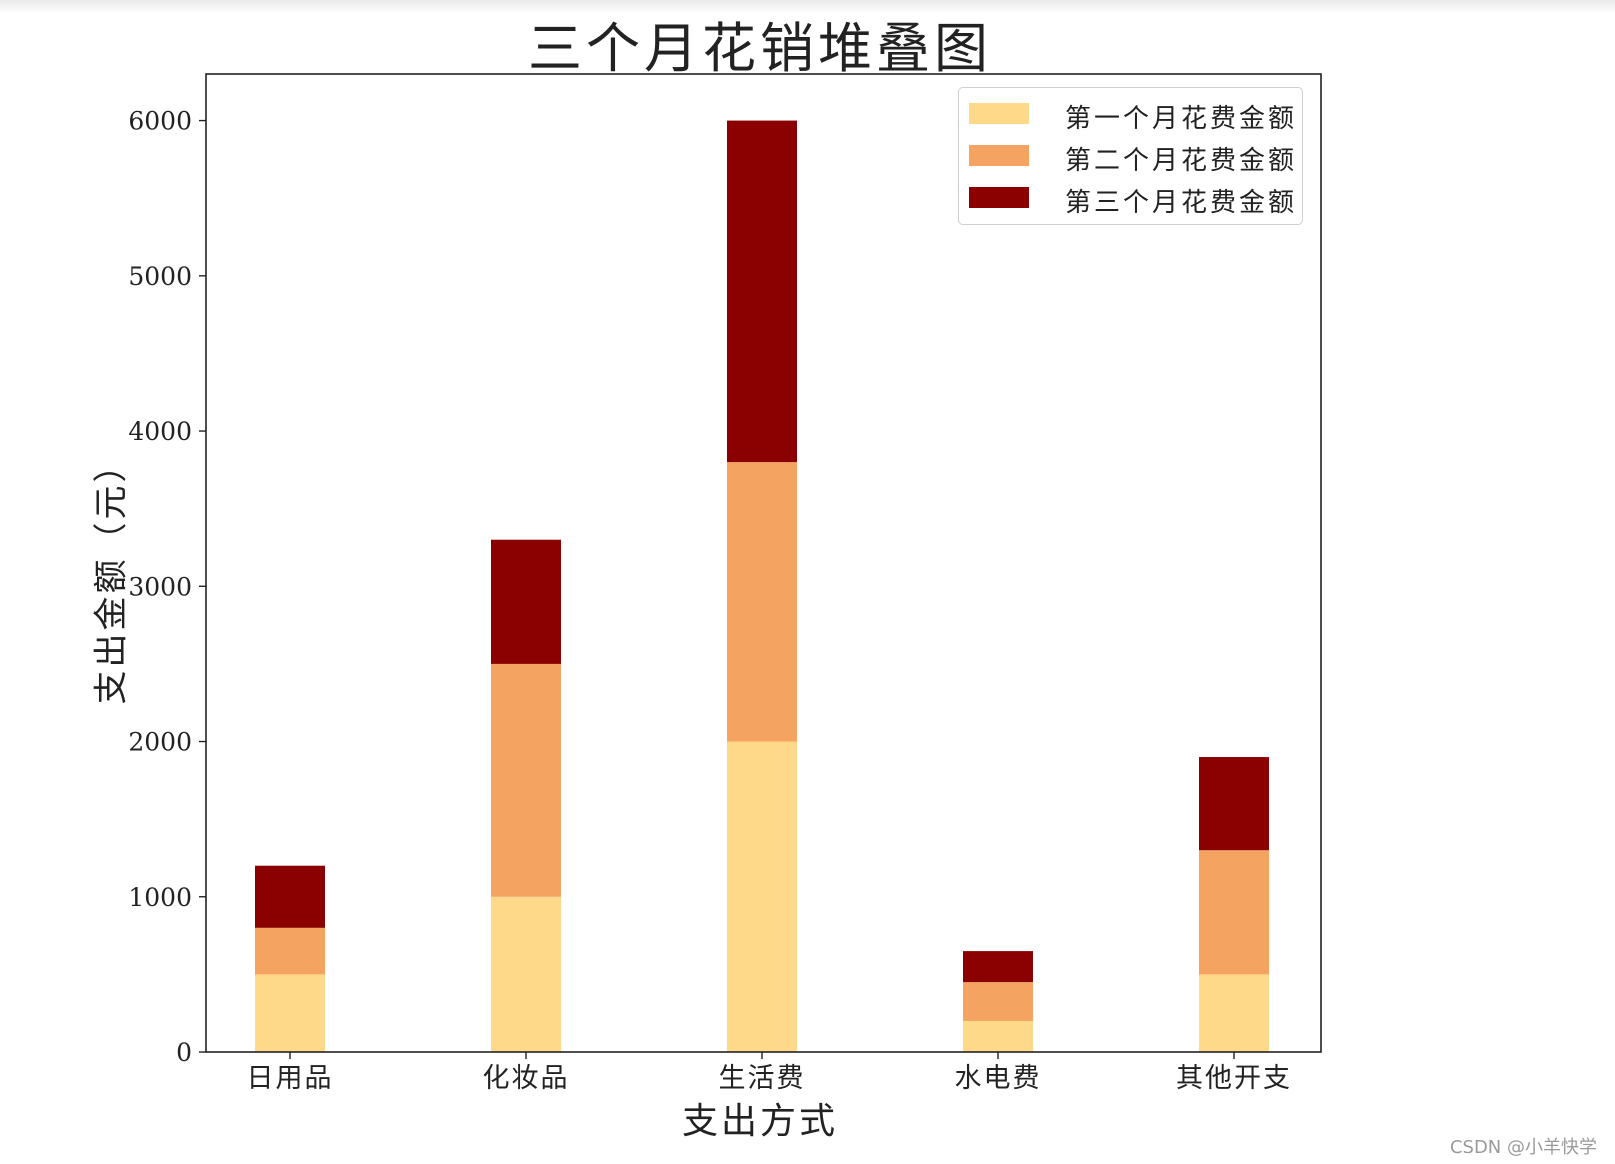 Image resolution: width=1615 pixels, height=1164 pixels. What do you see at coordinates (290, 896) in the screenshot?
I see `bar-日用品-month-3` at bounding box center [290, 896].